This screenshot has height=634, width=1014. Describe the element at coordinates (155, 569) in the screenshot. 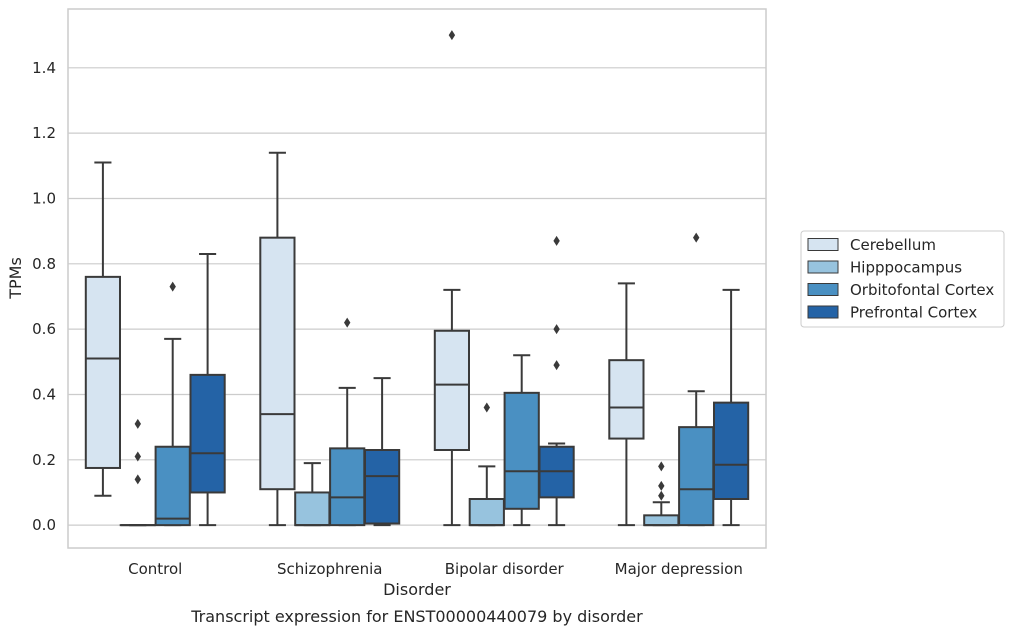

I see `x-tick-label: Control` at that location.